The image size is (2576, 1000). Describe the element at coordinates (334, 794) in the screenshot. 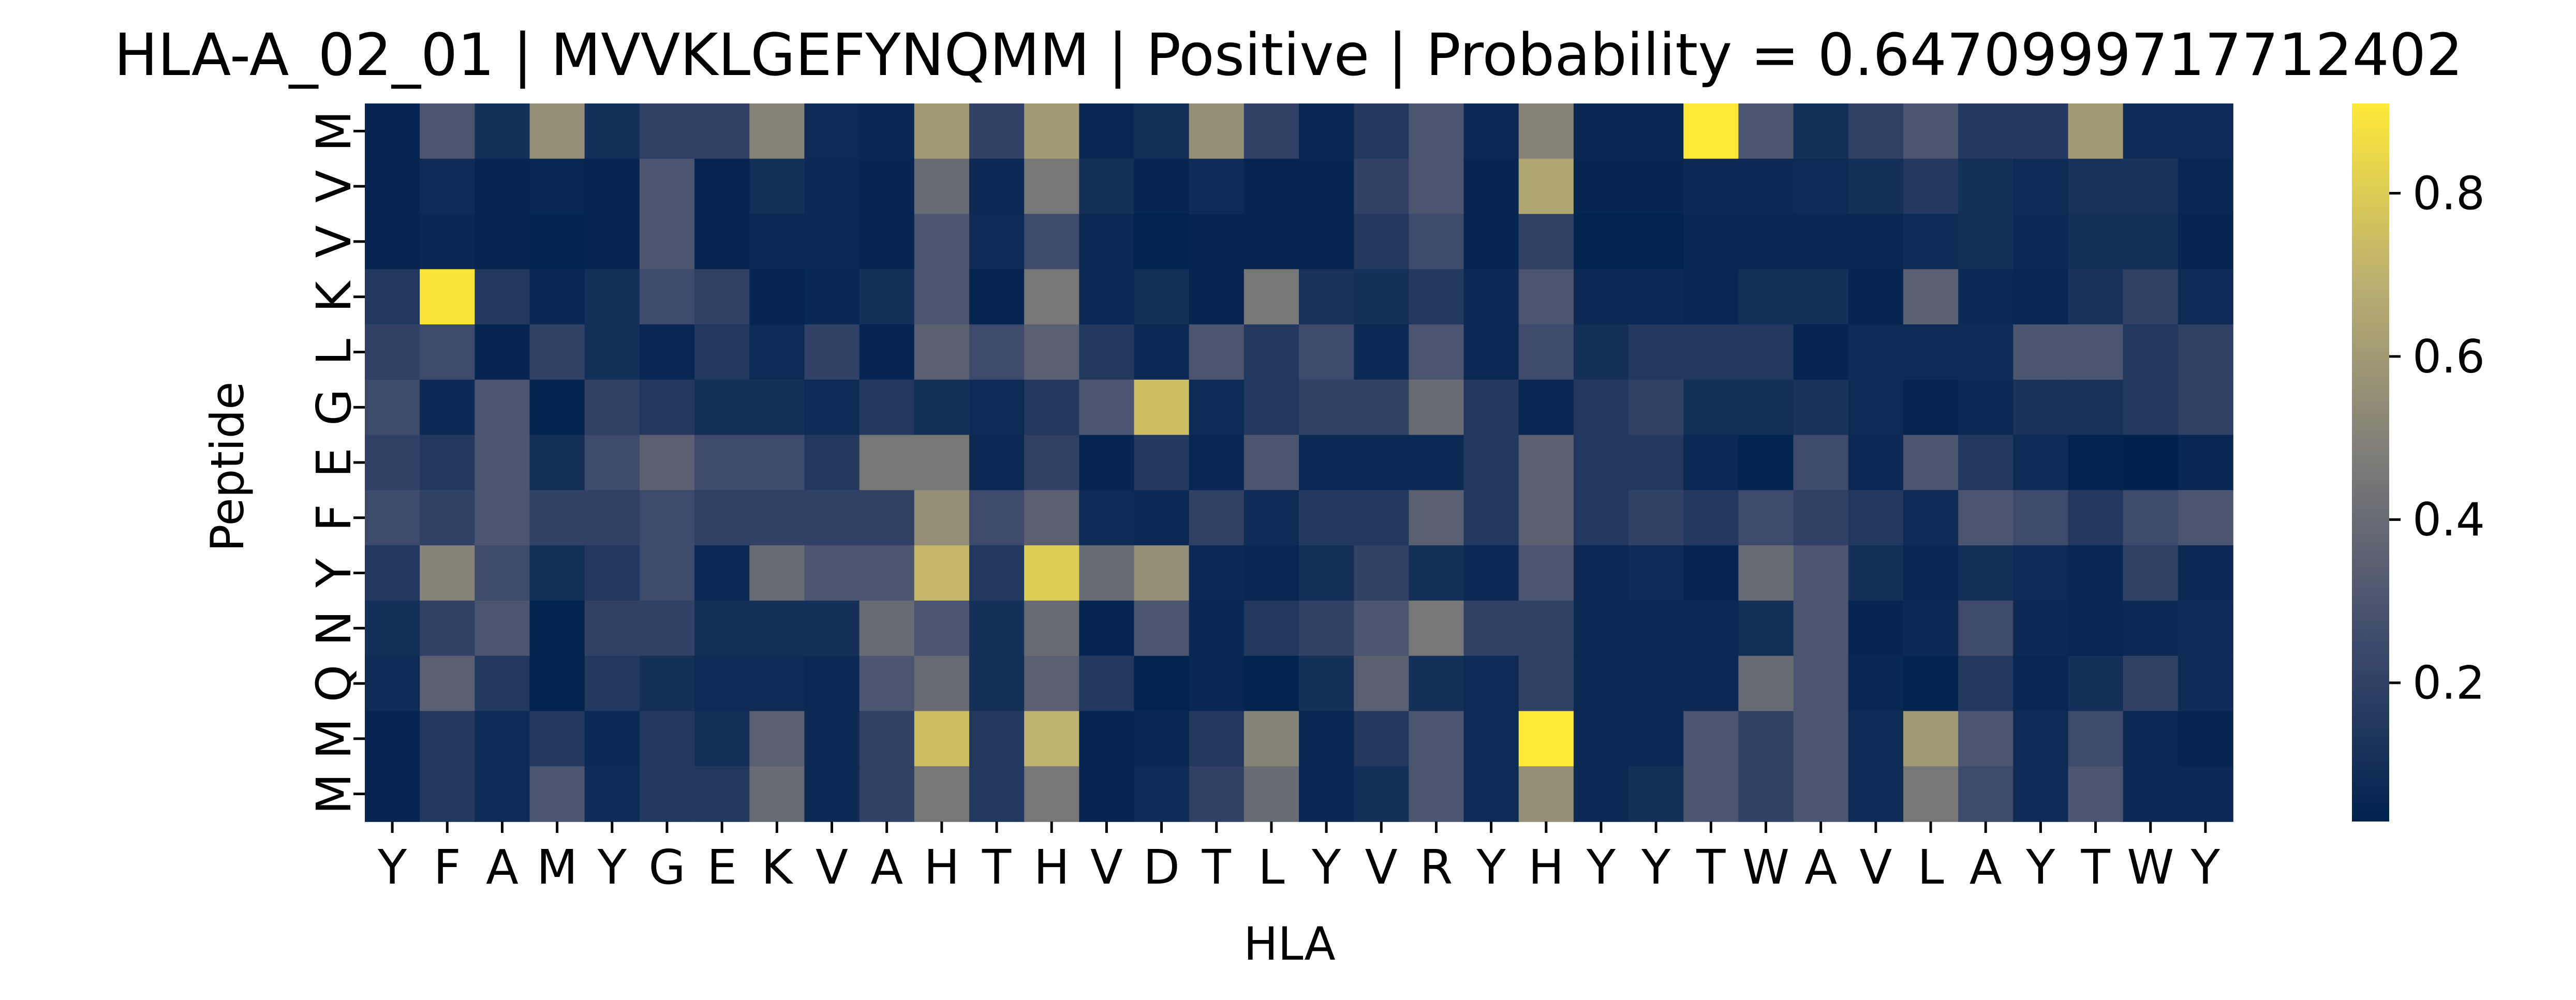

I see `y-tick-label: M` at that location.